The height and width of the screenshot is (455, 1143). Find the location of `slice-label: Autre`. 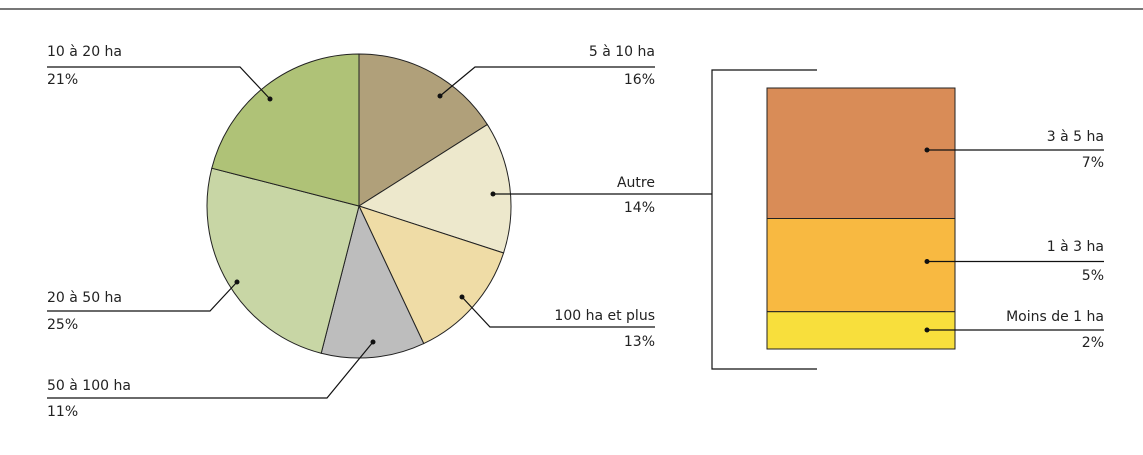

slice-label: Autre is located at coordinates (636, 183).